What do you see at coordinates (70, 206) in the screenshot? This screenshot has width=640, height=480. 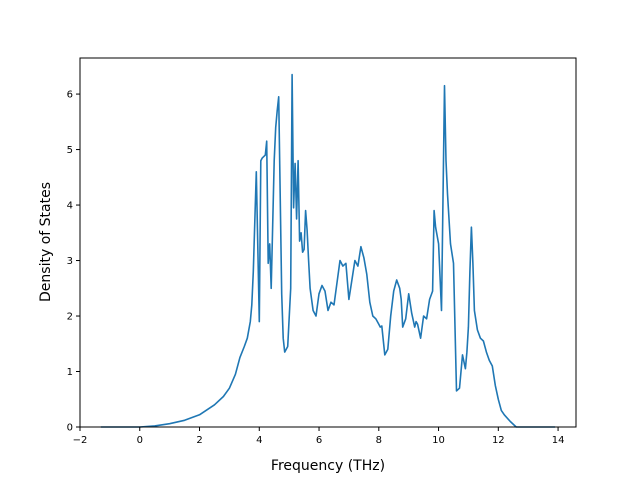 I see `y-tick-label: 4` at bounding box center [70, 206].